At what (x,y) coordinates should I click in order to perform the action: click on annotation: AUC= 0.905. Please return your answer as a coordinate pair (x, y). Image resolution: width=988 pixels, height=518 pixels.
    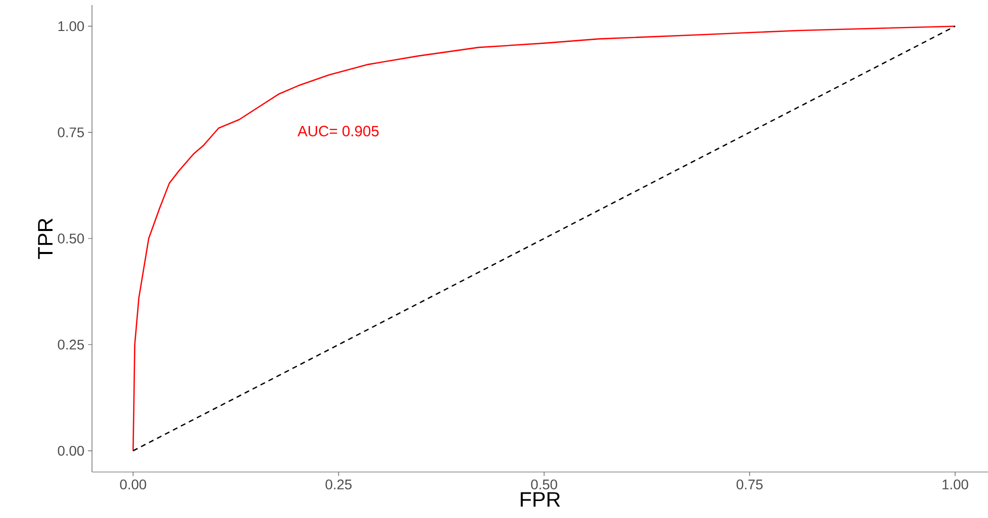
    Looking at the image, I should click on (338, 131).